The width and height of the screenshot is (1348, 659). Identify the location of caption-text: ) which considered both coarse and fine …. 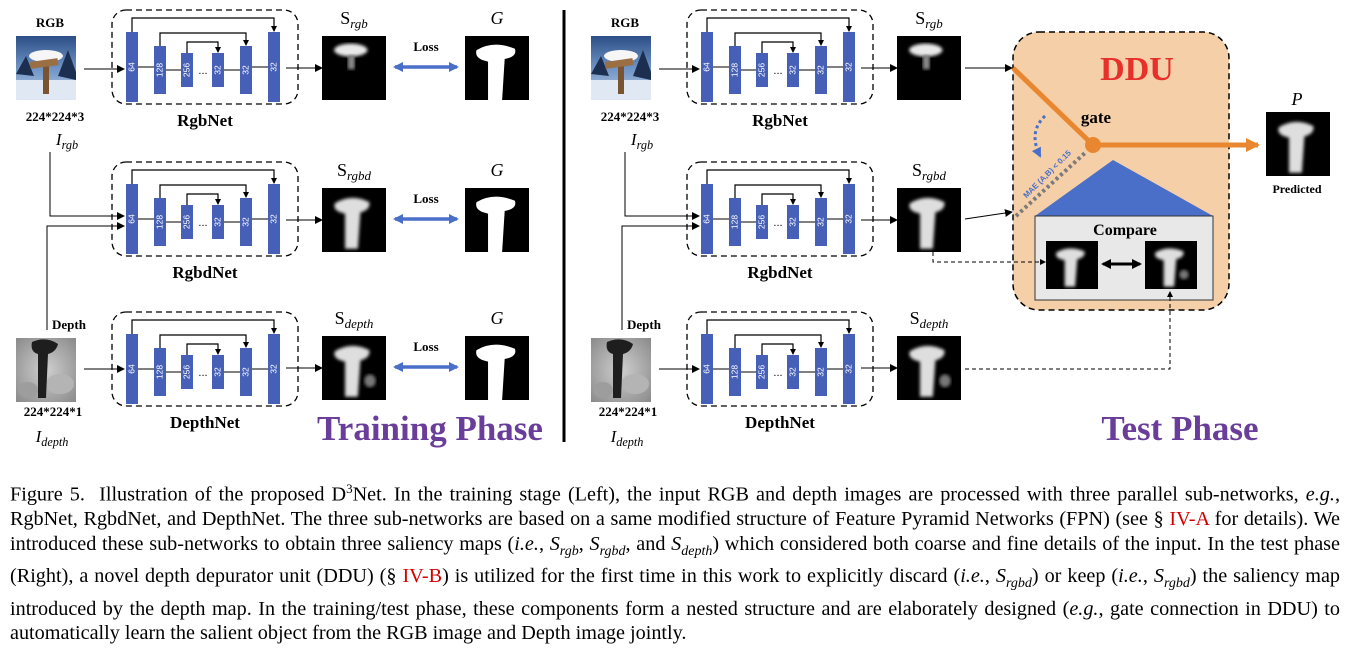
(675, 560).